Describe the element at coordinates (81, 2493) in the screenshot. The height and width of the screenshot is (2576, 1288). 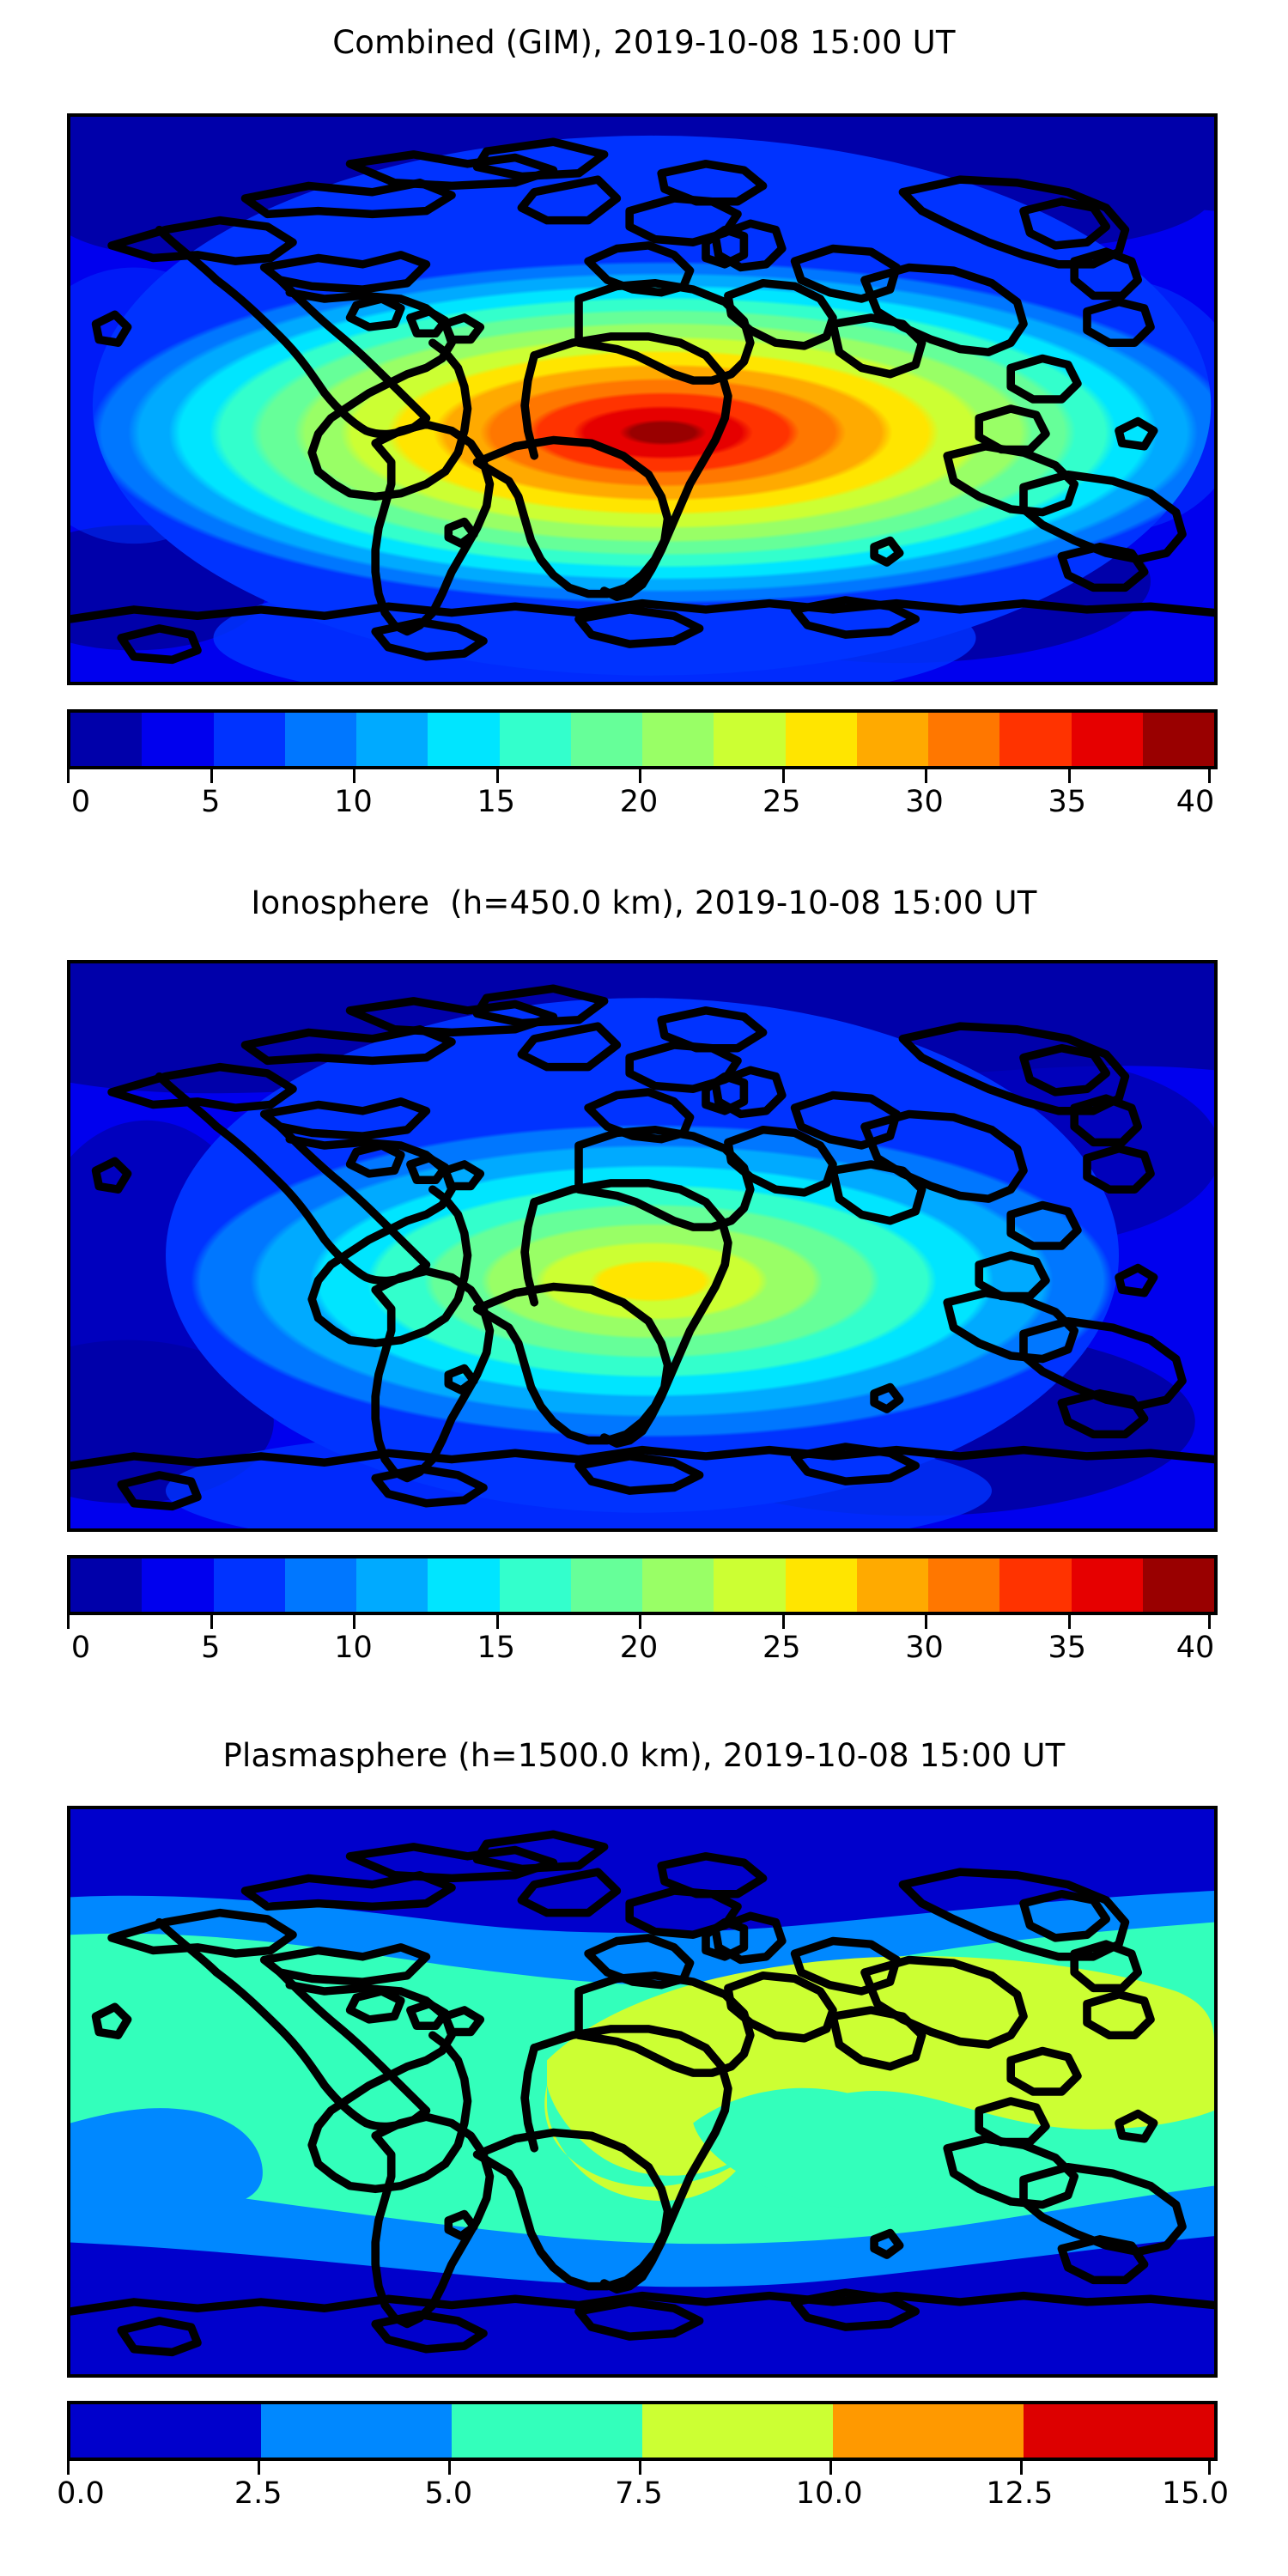
I see `colorbar-tick-label-0: 0.0` at that location.